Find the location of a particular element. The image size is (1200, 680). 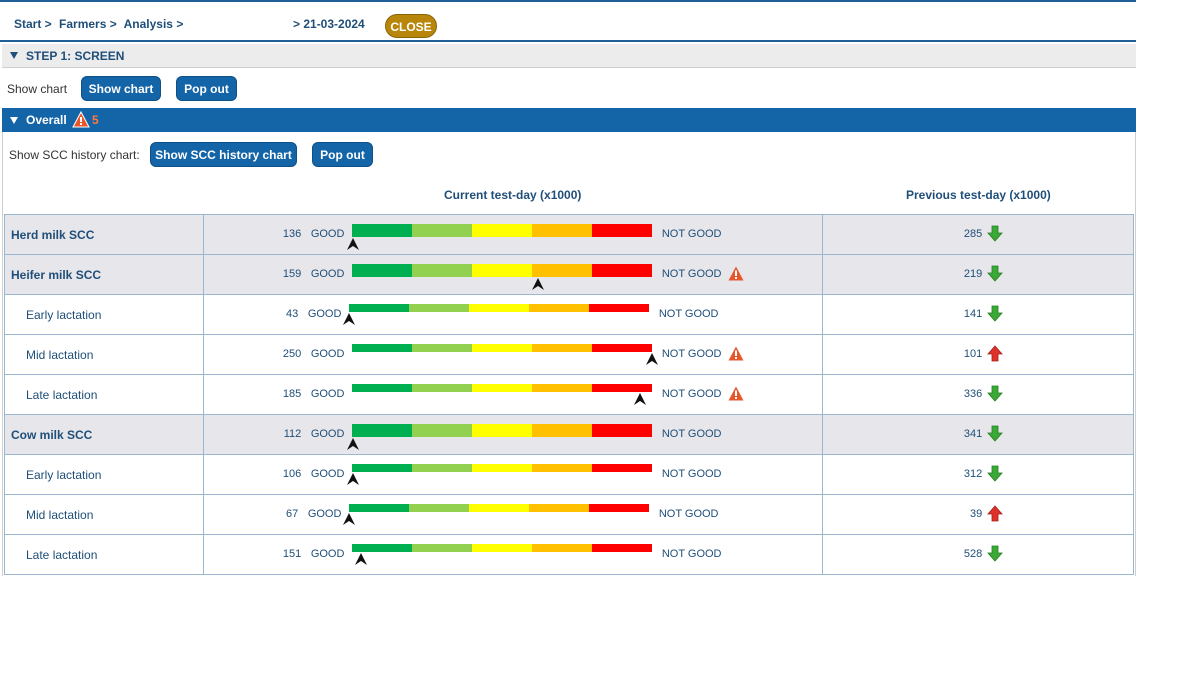

previous-value-cell: 528 is located at coordinates (978, 554).